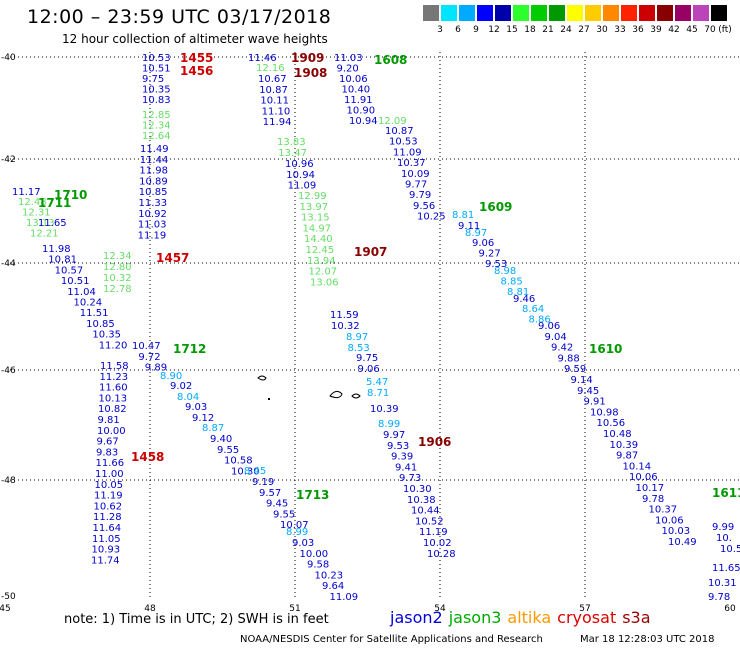  I want to click on wave-height-value: 10.31, so click(722, 583).